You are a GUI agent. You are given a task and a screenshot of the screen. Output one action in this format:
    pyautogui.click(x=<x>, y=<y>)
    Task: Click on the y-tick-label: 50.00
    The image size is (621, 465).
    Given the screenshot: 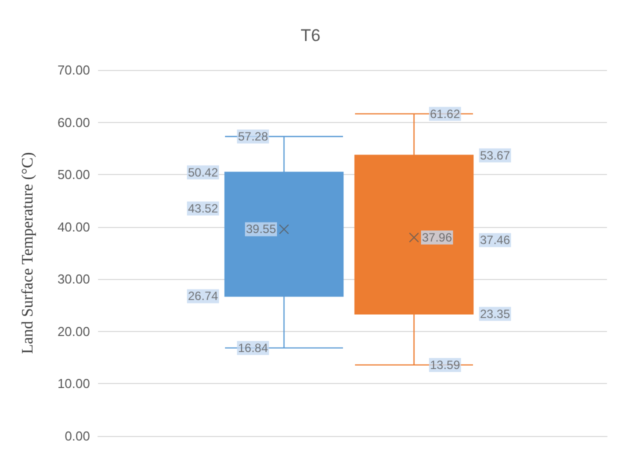 What is the action you would take?
    pyautogui.click(x=73, y=174)
    